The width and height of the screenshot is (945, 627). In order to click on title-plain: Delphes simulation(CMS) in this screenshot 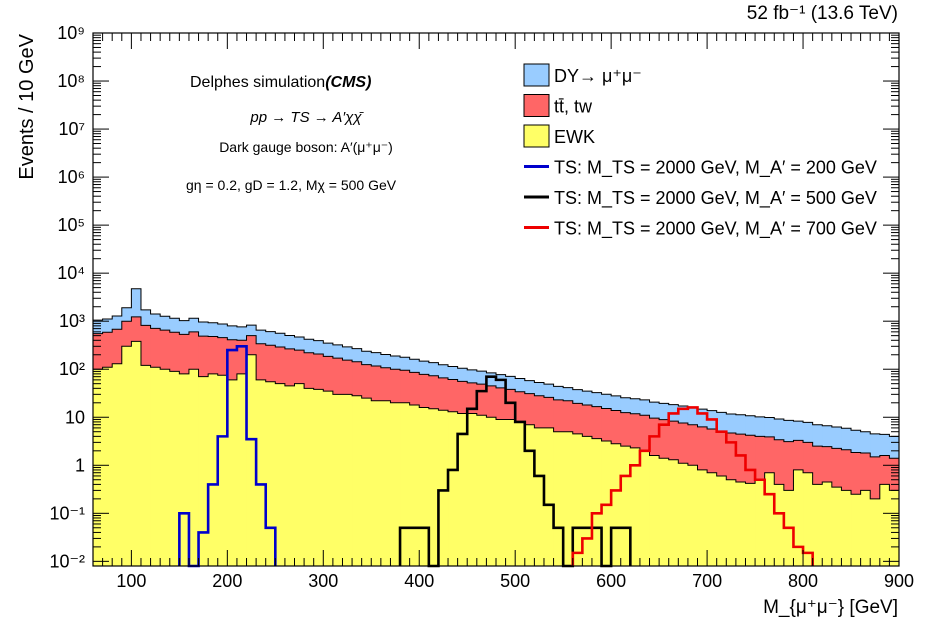, I will do `click(280, 82)`.